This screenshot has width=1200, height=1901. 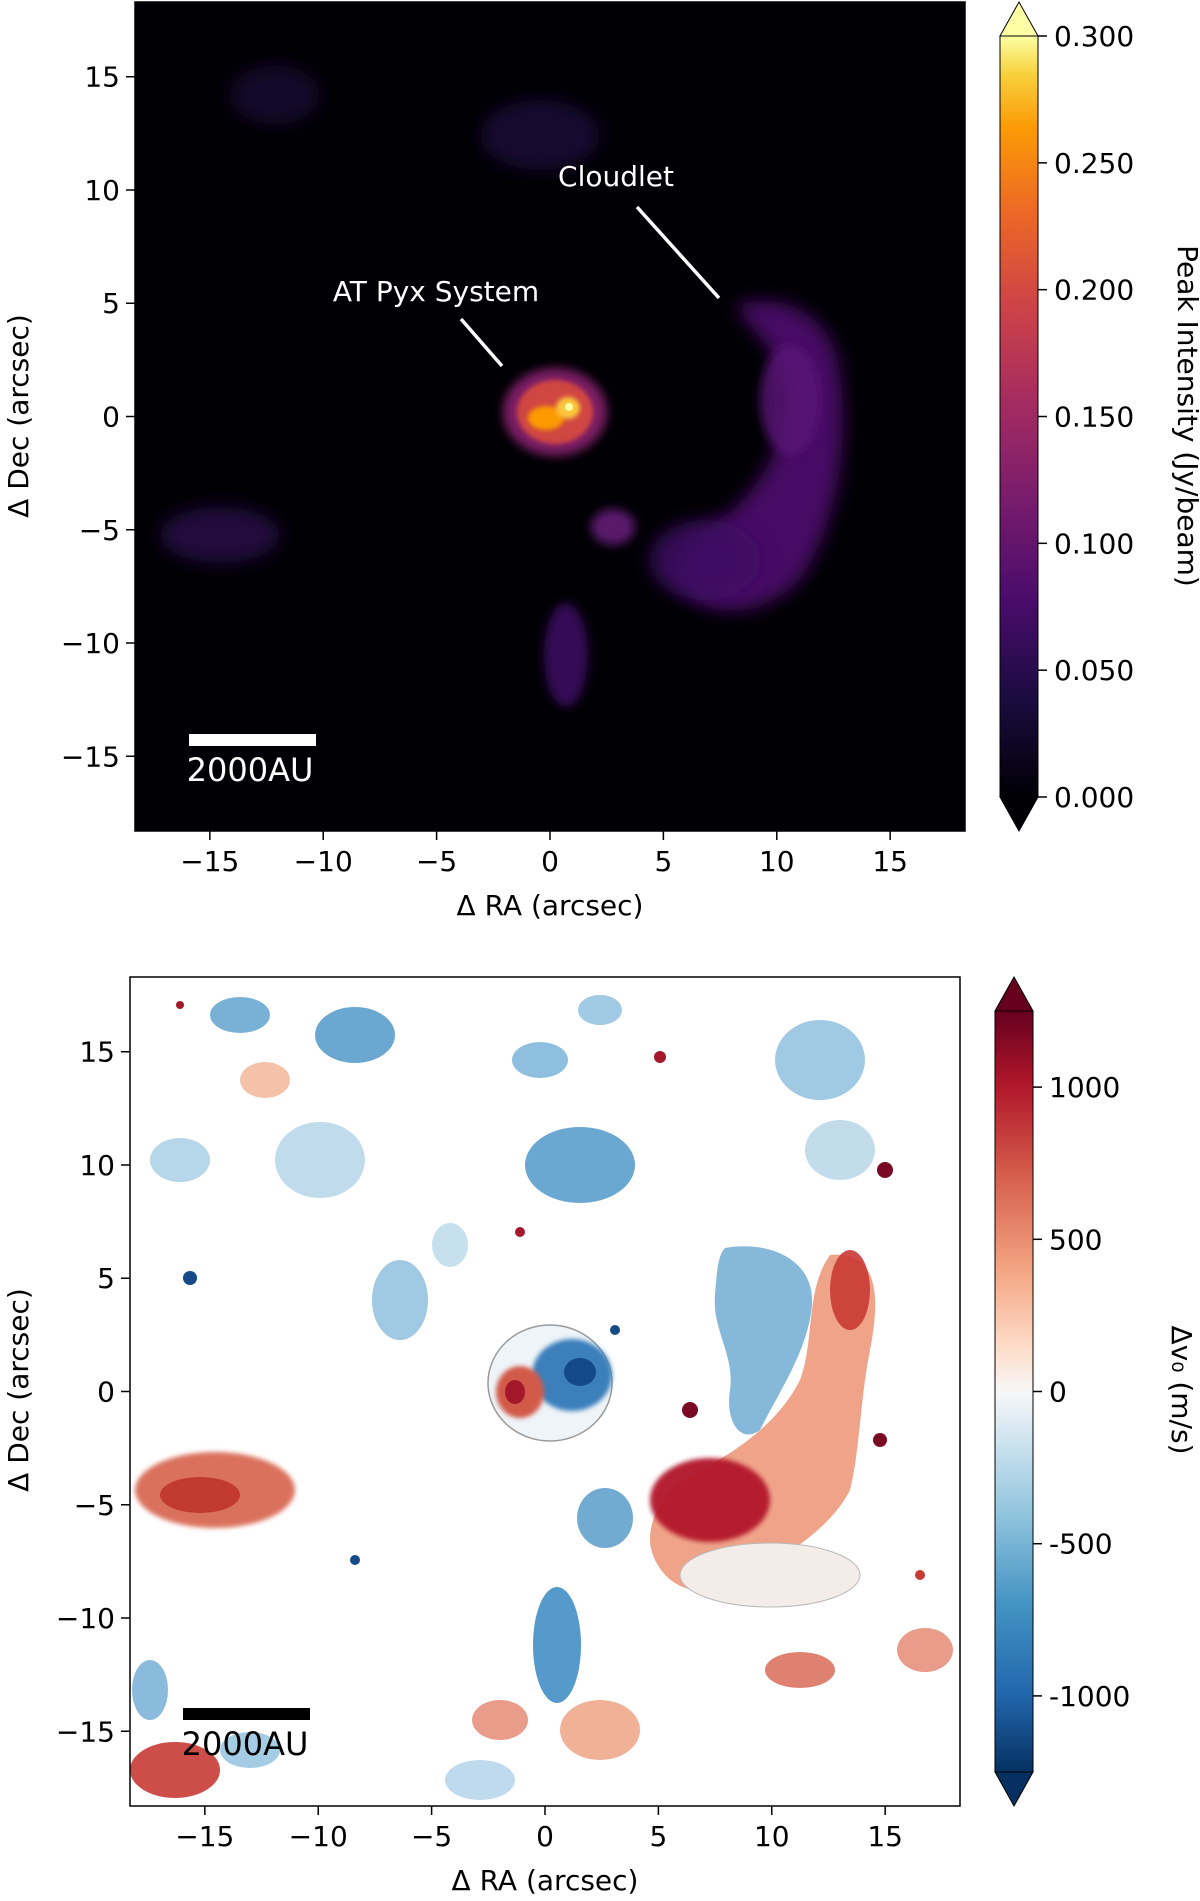 What do you see at coordinates (550, 861) in the screenshot?
I see `top-x-tick-label: 0` at bounding box center [550, 861].